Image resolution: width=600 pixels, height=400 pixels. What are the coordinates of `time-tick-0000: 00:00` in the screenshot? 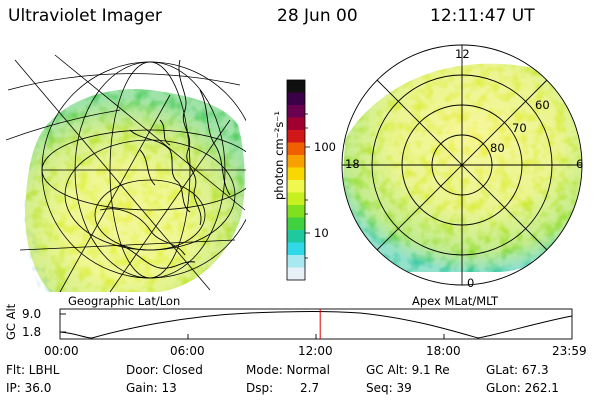 It's located at (61, 351).